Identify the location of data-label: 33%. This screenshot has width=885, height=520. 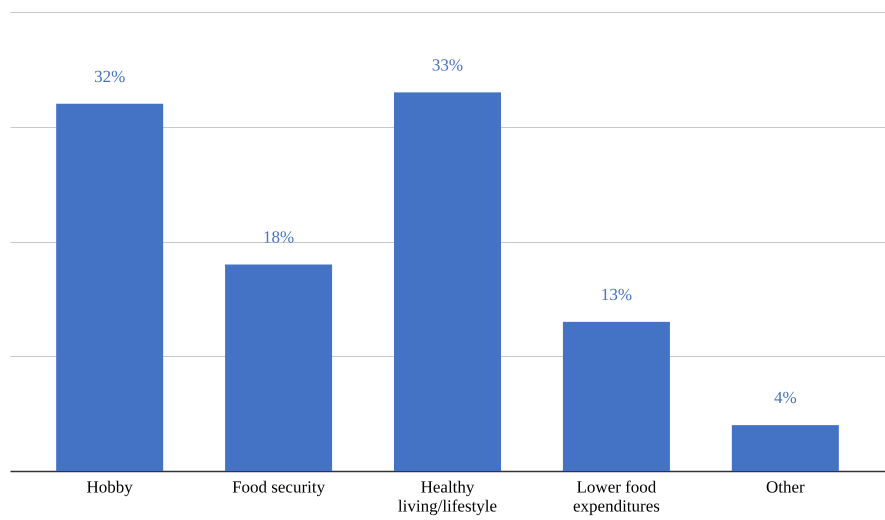
(448, 64).